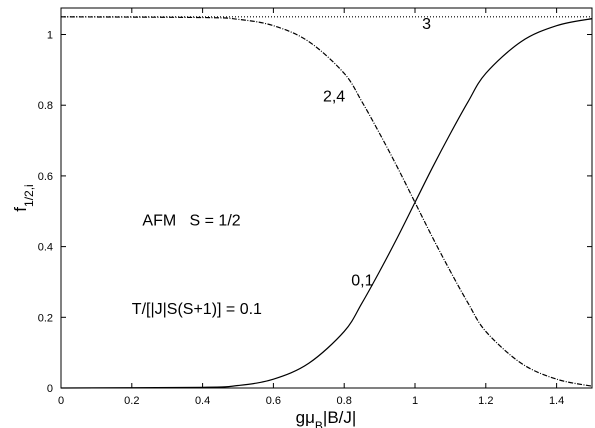  What do you see at coordinates (50, 389) in the screenshot?
I see `y-tick-label: 0` at bounding box center [50, 389].